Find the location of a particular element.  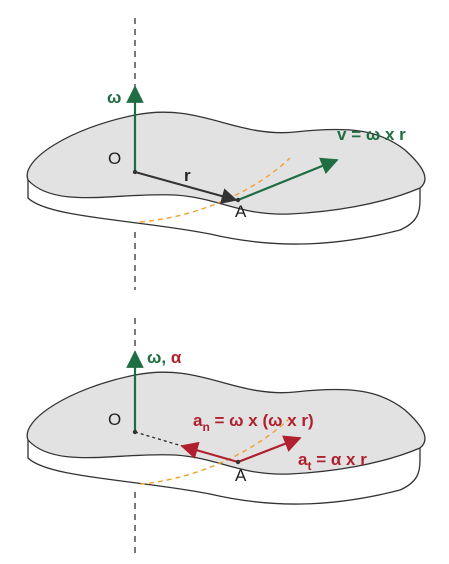

bottom-r-dashed-line is located at coordinates (158, 439).